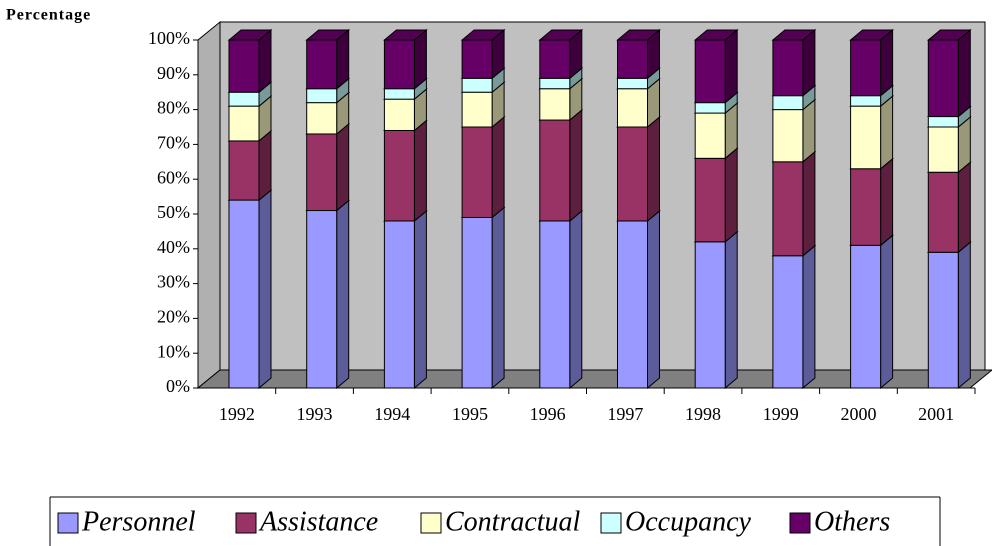 The height and width of the screenshot is (546, 992). What do you see at coordinates (781, 414) in the screenshot?
I see `x-tick-label: 1999` at bounding box center [781, 414].